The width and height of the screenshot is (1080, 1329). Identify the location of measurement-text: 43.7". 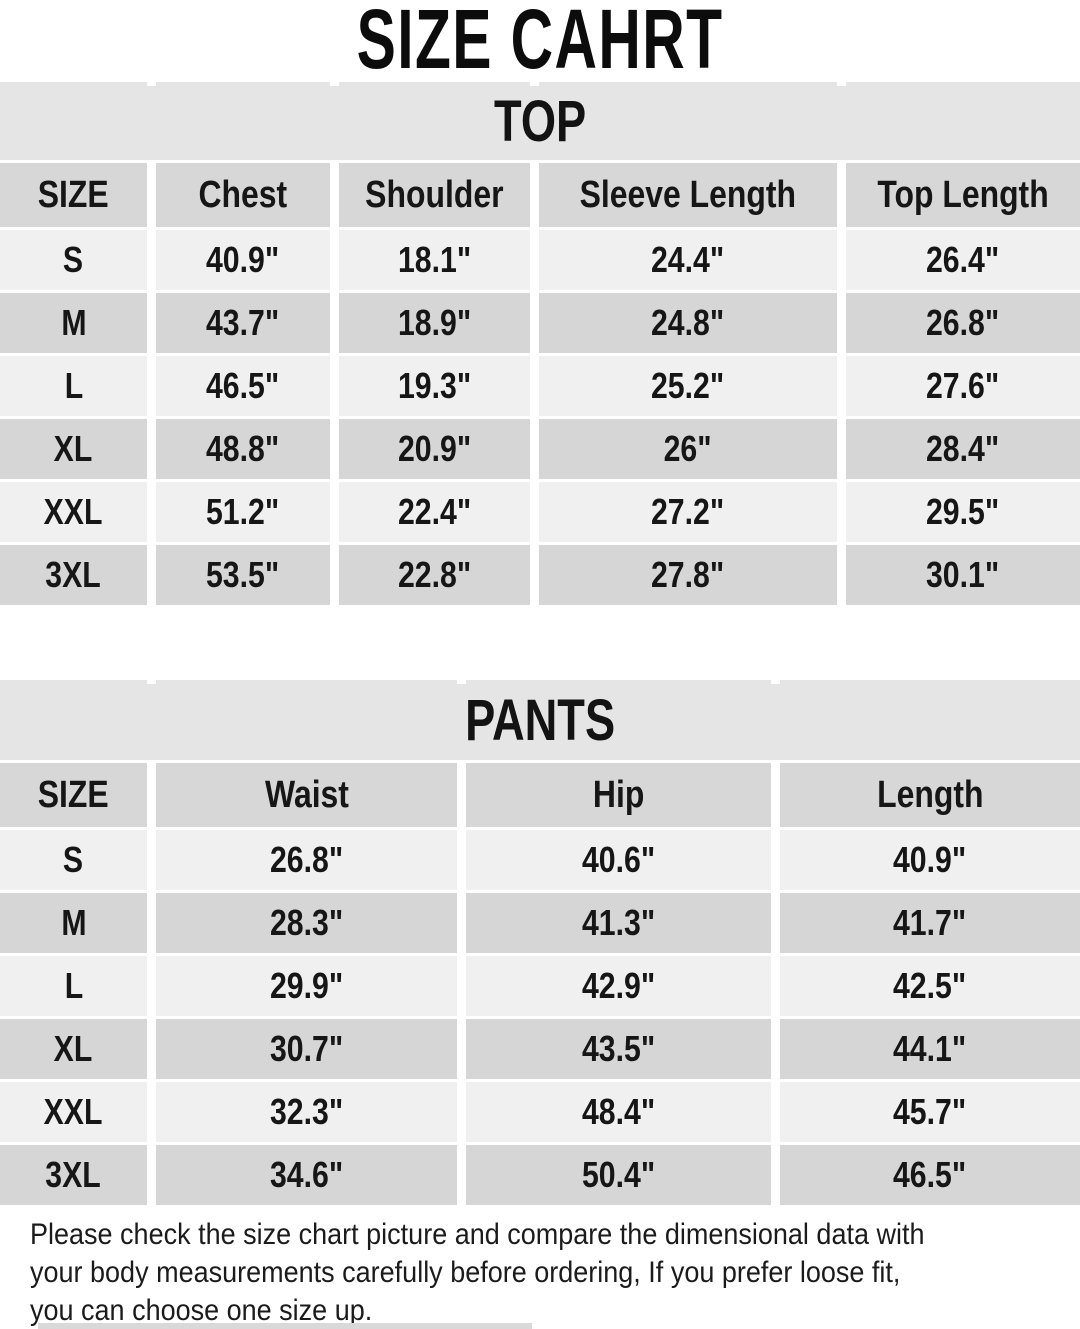
(243, 322).